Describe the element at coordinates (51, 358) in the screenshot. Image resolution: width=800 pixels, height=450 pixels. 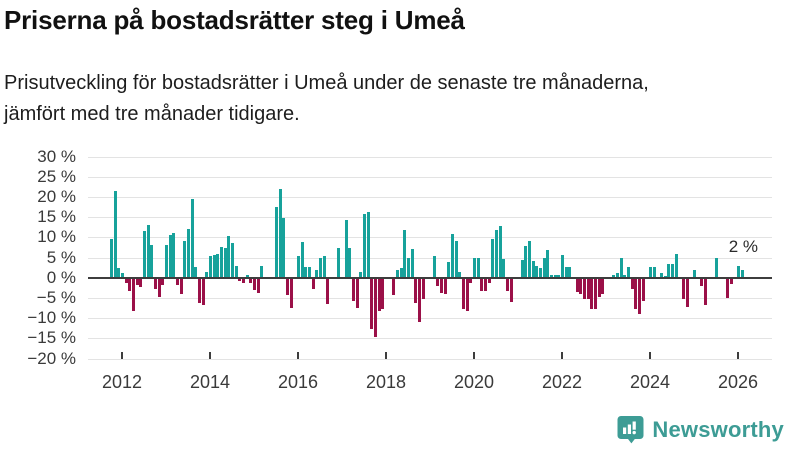
I see `y-axis-tick-label: −20 %` at that location.